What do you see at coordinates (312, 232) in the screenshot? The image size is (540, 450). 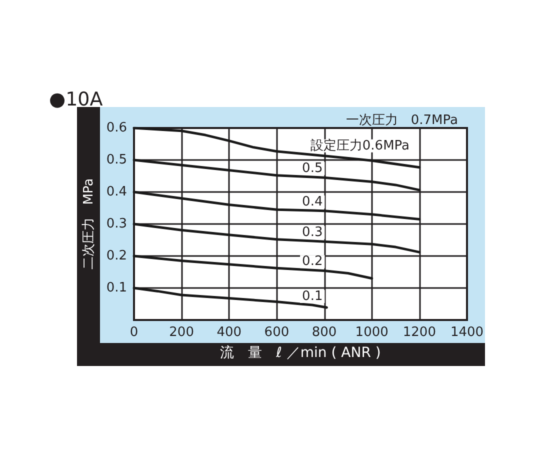 I see `series-label: 0.3` at bounding box center [312, 232].